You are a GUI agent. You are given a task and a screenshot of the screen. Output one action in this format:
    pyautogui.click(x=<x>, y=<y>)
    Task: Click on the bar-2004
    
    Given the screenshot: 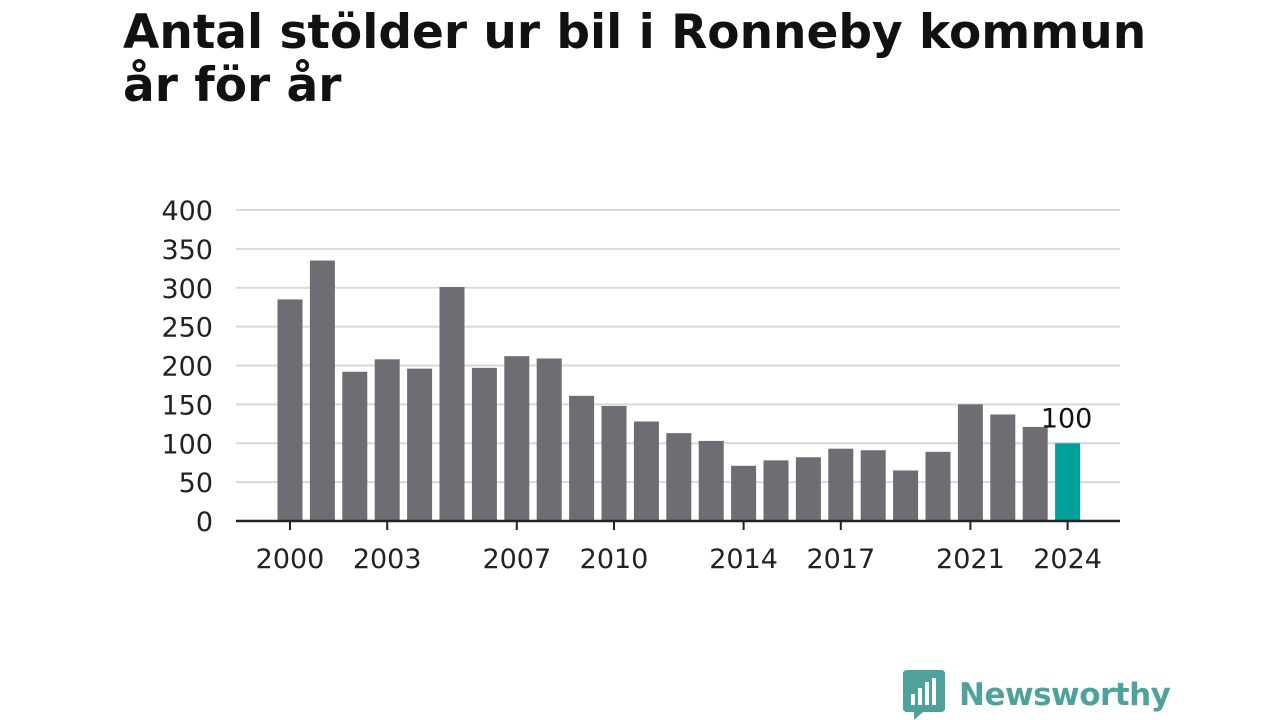 What is the action you would take?
    pyautogui.click(x=420, y=444)
    